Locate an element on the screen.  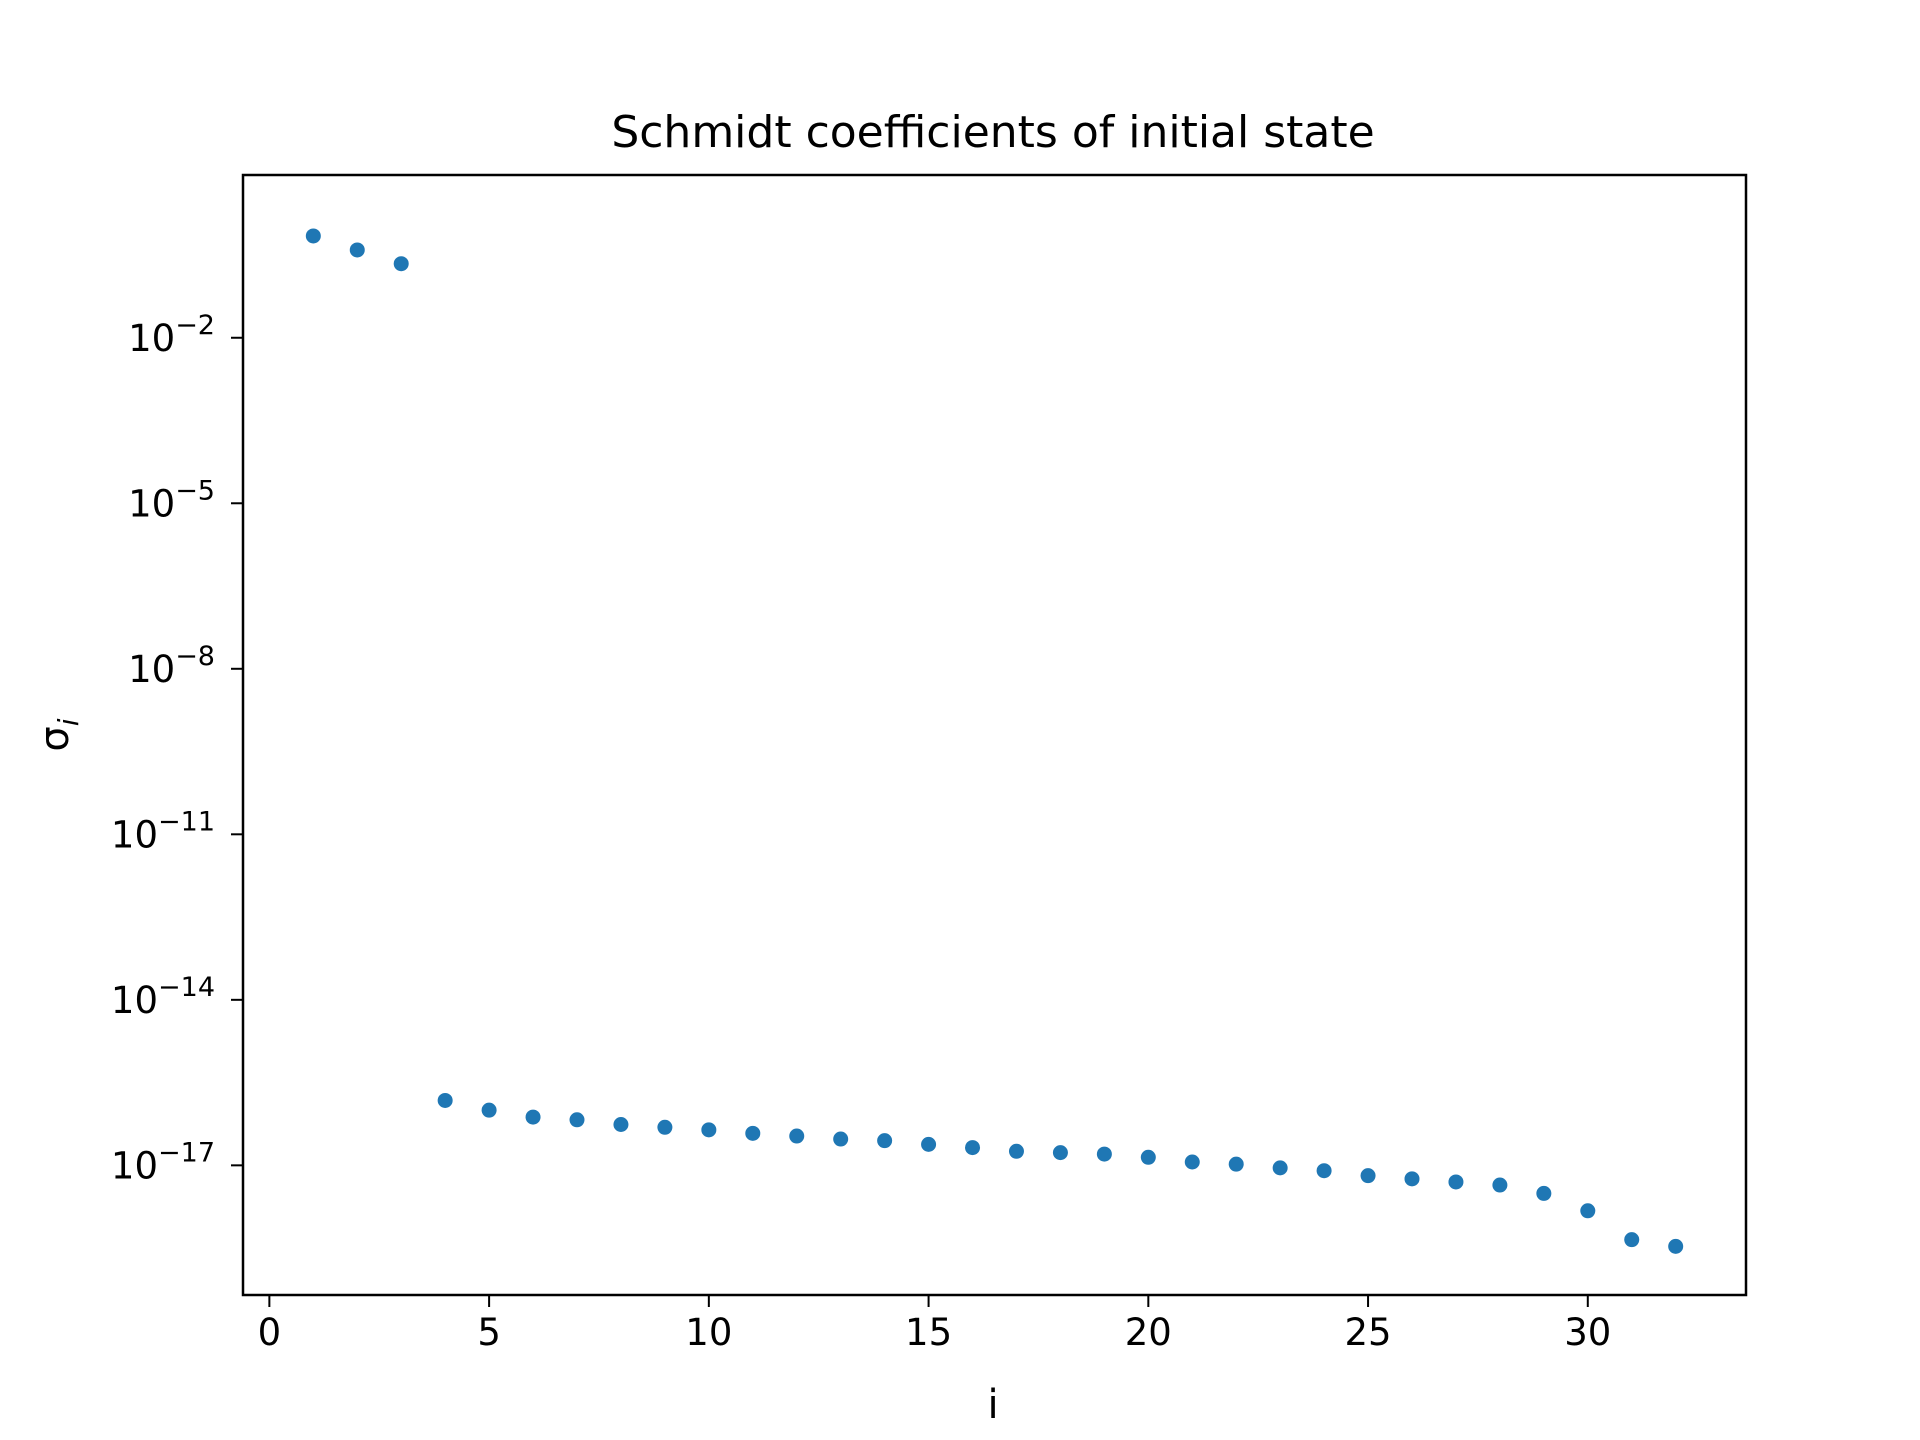
y-tick-exponent: −14 is located at coordinates (186, 987).